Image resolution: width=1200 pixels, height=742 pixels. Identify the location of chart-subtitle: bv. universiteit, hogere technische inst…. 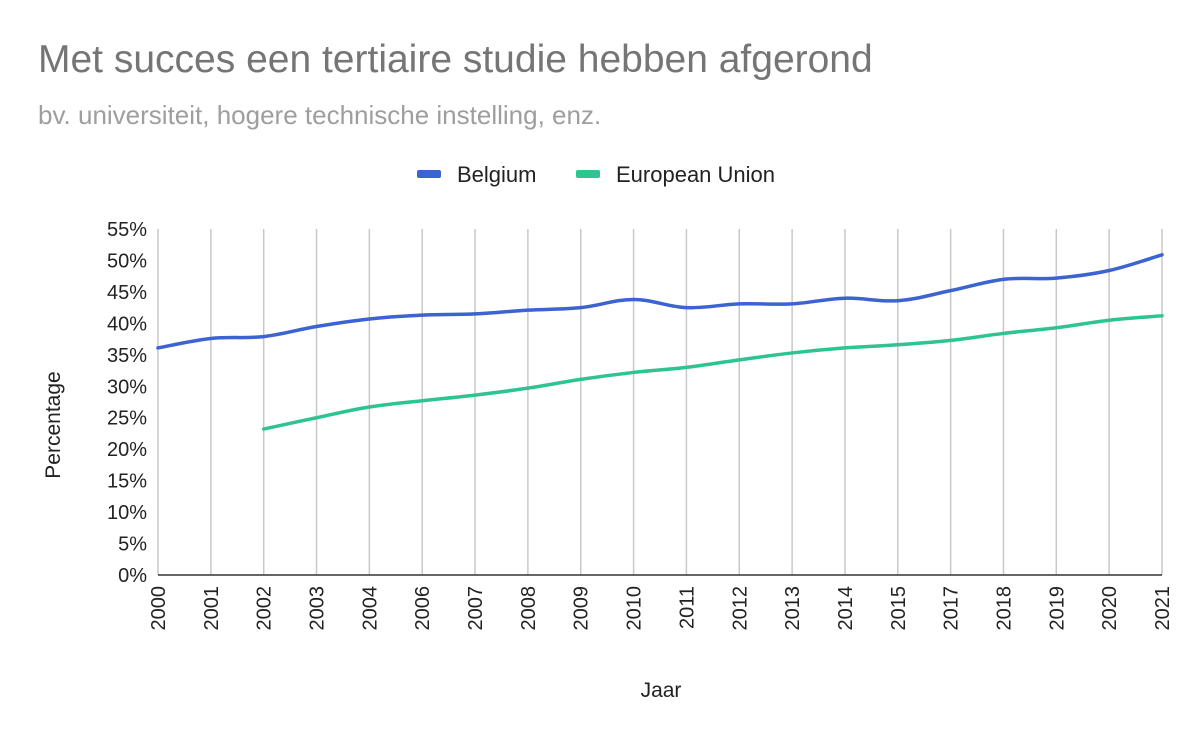
(320, 115).